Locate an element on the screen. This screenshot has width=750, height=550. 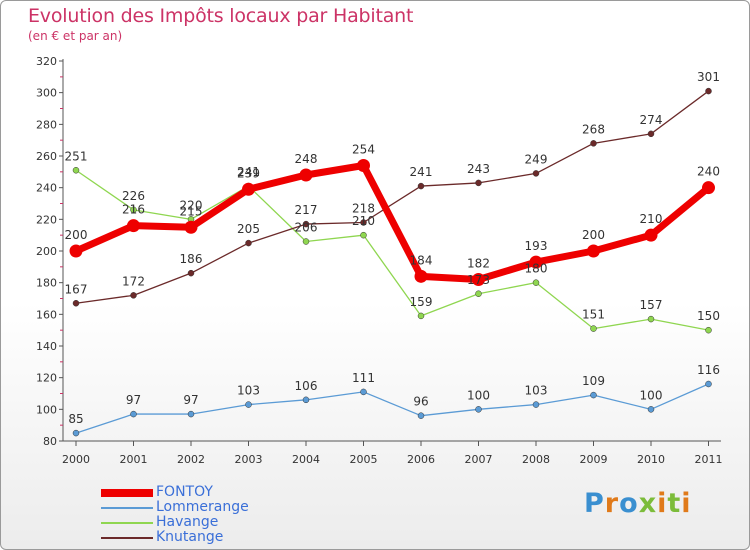
data-label-1-1: 97 is located at coordinates (133, 400).